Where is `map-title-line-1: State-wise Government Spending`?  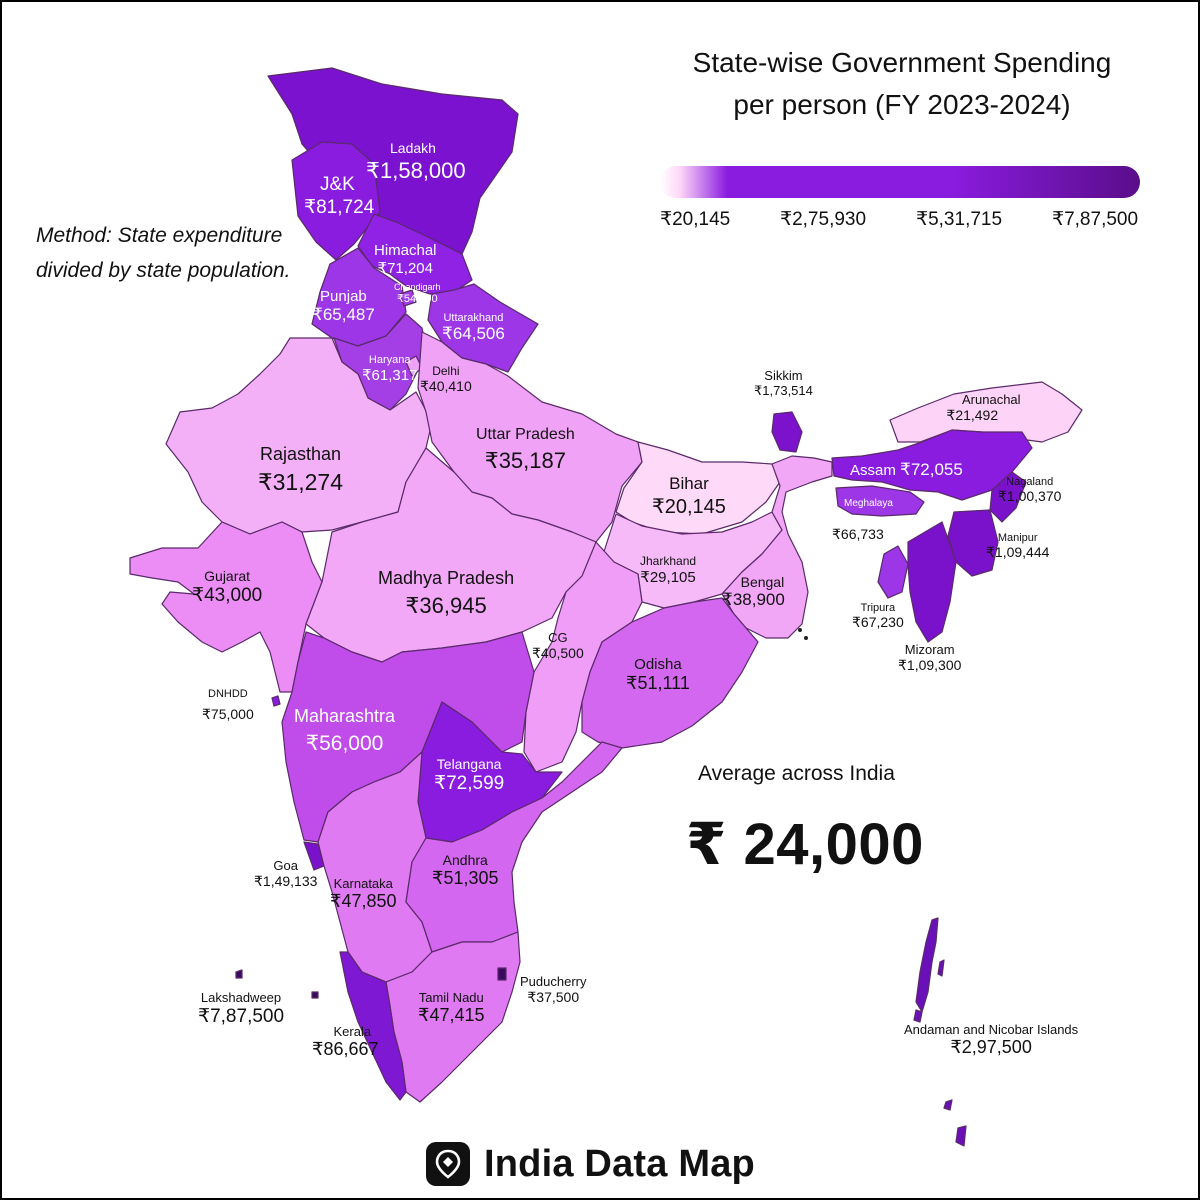 map-title-line-1: State-wise Government Spending is located at coordinates (902, 62).